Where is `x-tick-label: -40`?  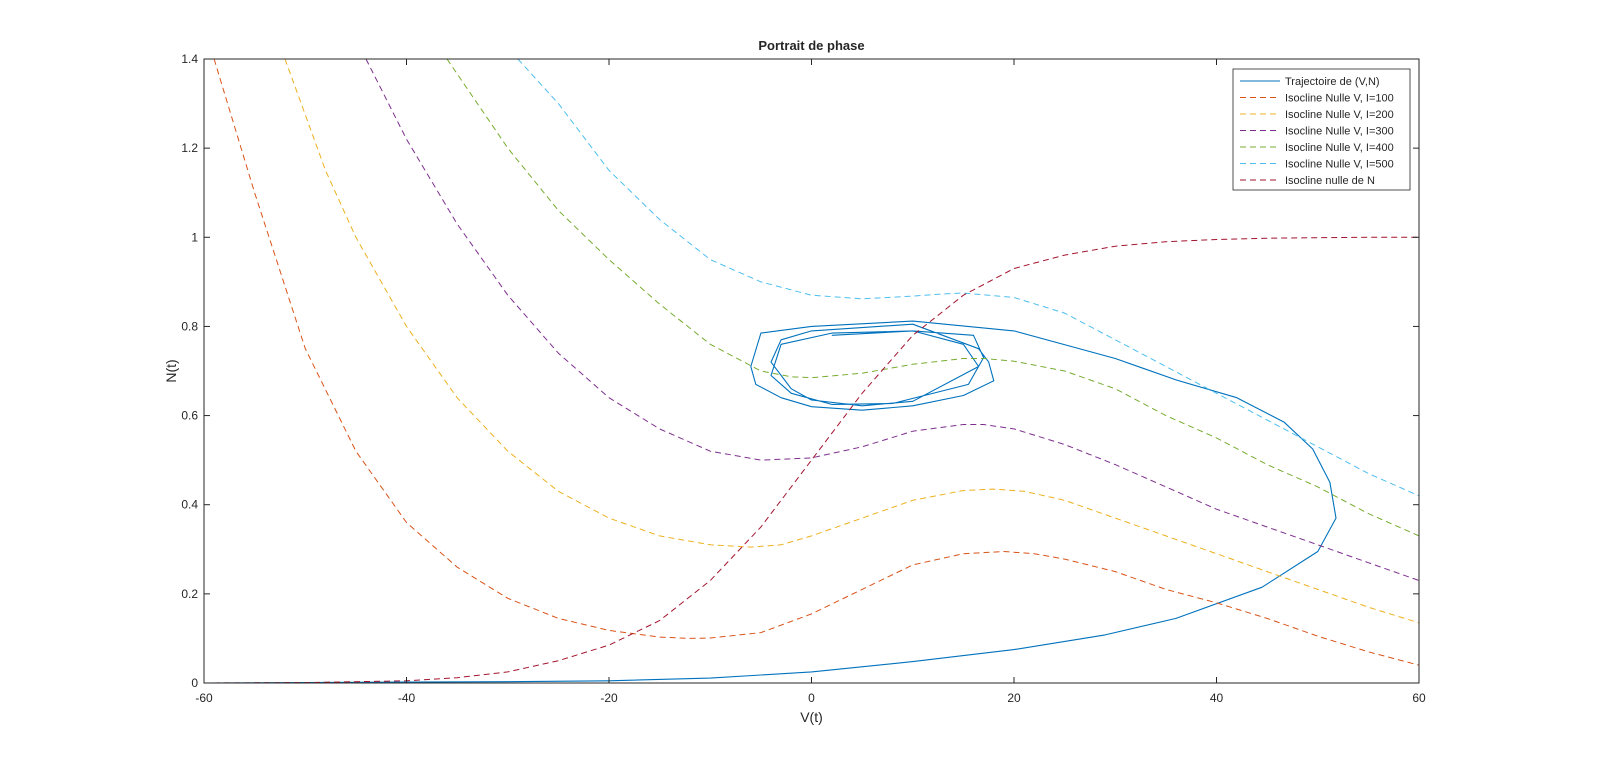 x-tick-label: -40 is located at coordinates (407, 698).